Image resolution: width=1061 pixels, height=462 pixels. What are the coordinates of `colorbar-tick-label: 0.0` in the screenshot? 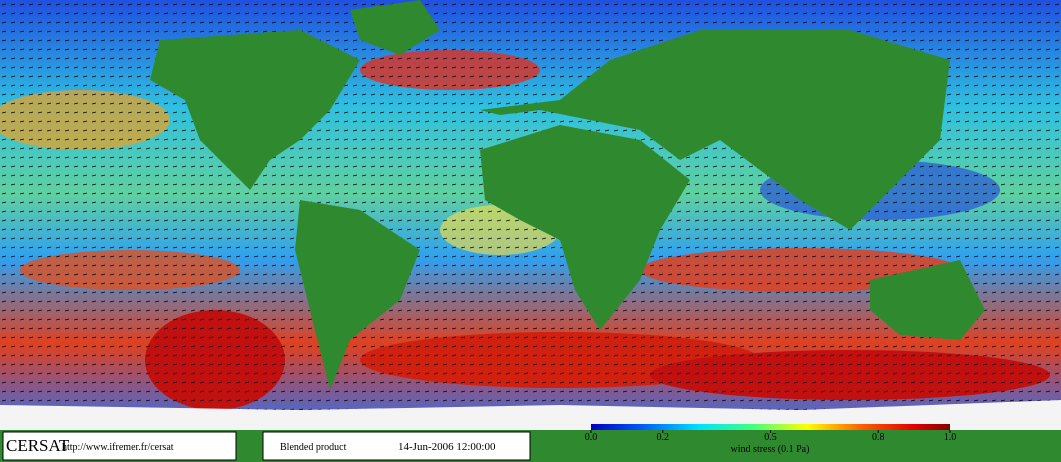 It's located at (591, 437).